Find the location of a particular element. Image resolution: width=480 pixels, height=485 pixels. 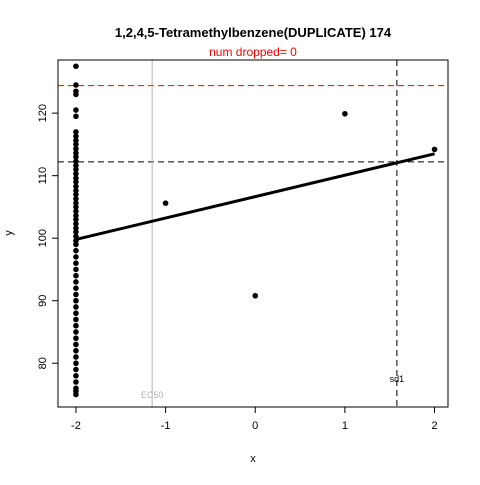

x-tick-label: 2 is located at coordinates (434, 426).